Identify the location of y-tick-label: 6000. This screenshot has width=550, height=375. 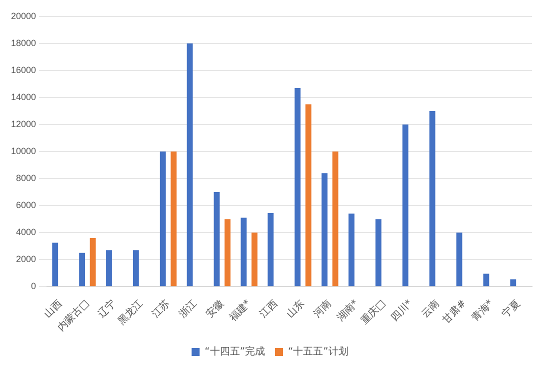
(26, 205).